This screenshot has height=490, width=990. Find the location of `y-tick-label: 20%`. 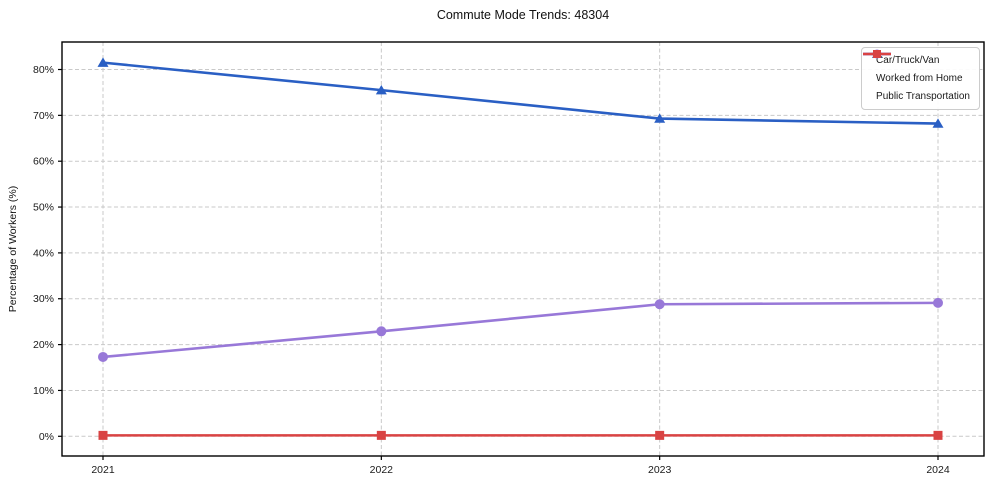

y-tick-label: 20% is located at coordinates (43, 345).